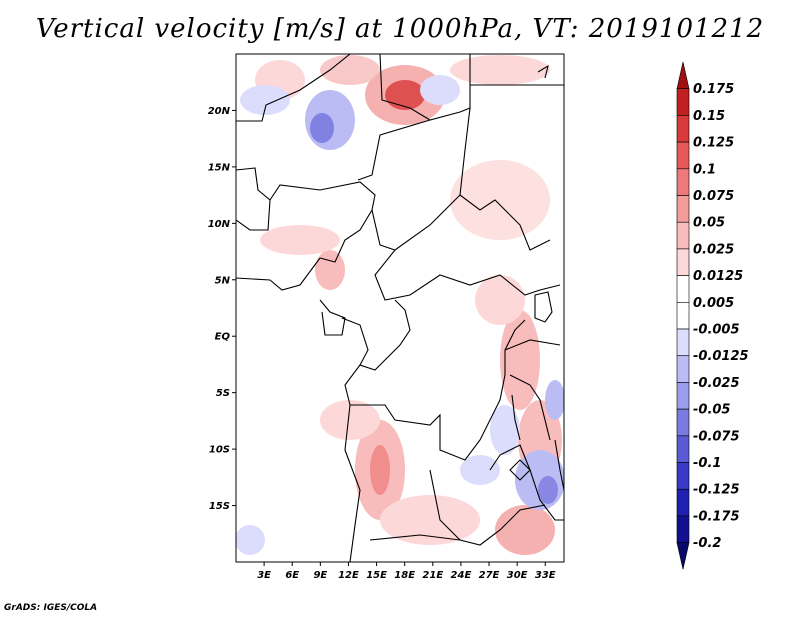  I want to click on lat-label: 20N, so click(219, 111).